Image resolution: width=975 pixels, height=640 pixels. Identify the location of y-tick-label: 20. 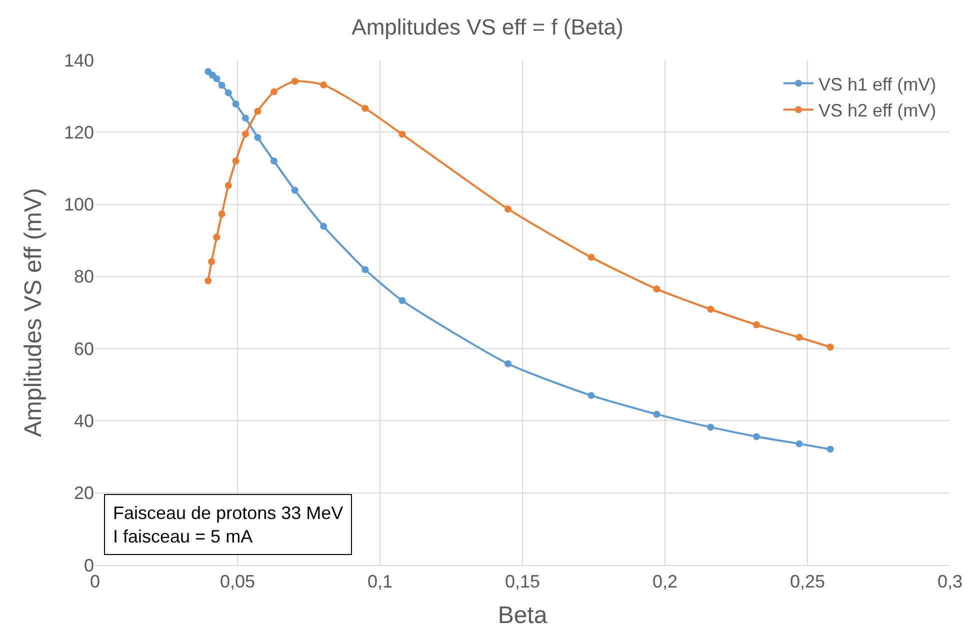
(84, 493).